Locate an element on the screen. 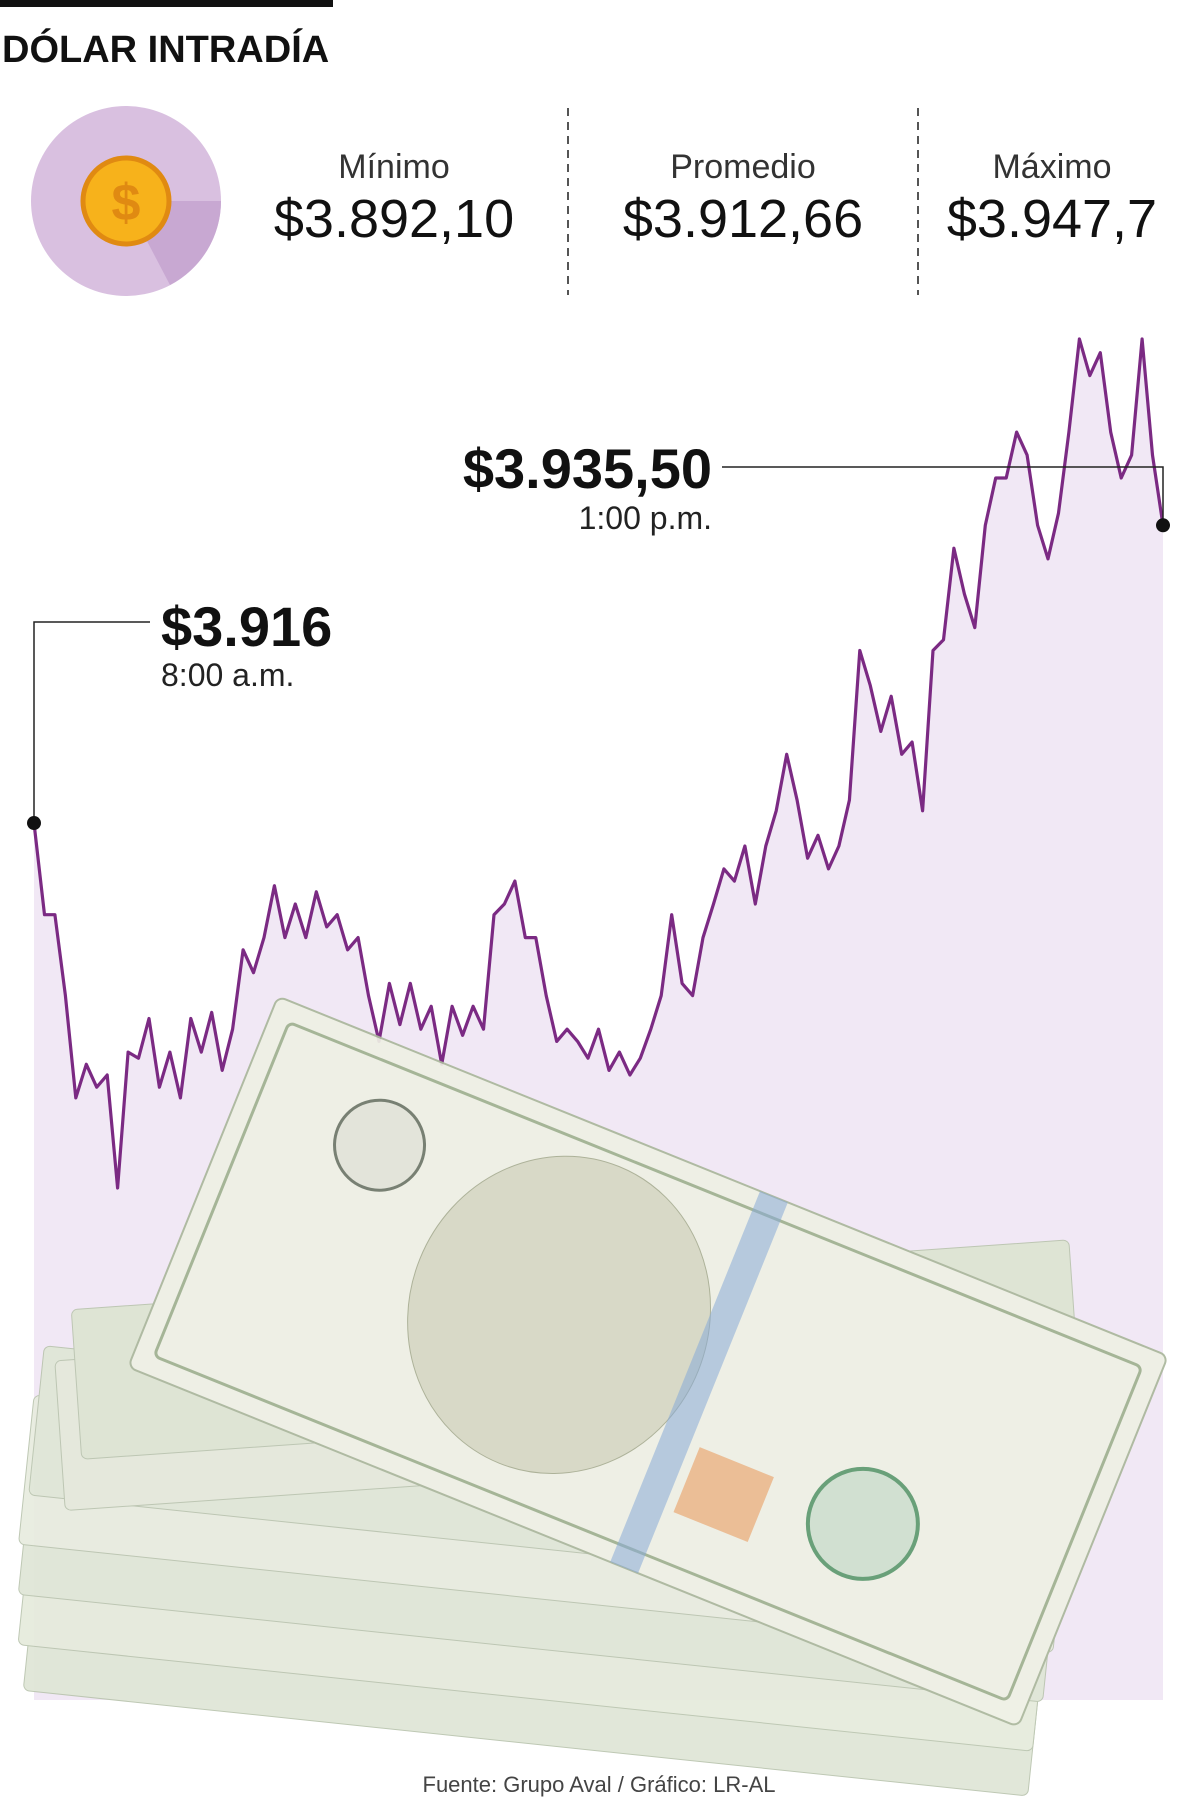  chart-title: DÓLAR INTRADÍA is located at coordinates (165, 49).